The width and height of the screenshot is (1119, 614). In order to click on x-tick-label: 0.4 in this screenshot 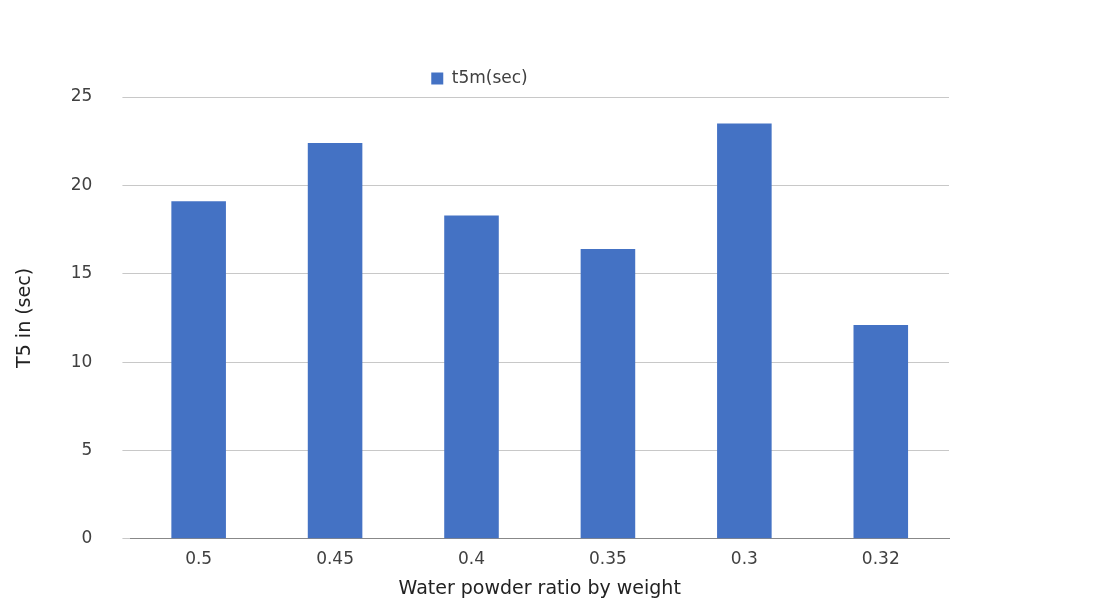, I will do `click(471, 558)`.